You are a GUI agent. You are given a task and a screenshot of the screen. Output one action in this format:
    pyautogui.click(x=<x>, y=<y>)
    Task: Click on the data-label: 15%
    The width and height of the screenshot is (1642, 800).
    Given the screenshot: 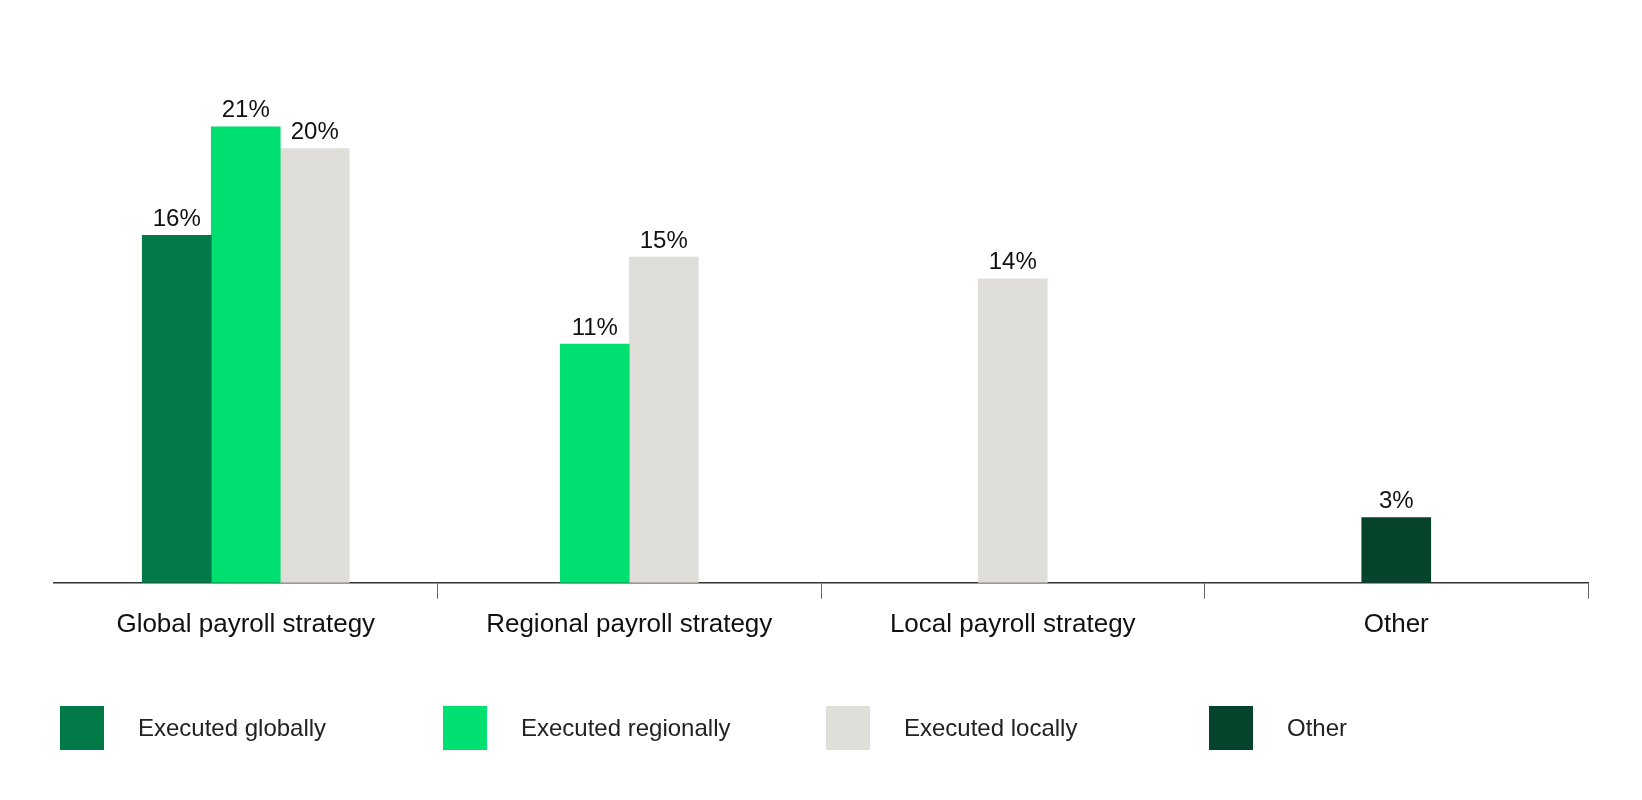 What is the action you would take?
    pyautogui.click(x=663, y=239)
    